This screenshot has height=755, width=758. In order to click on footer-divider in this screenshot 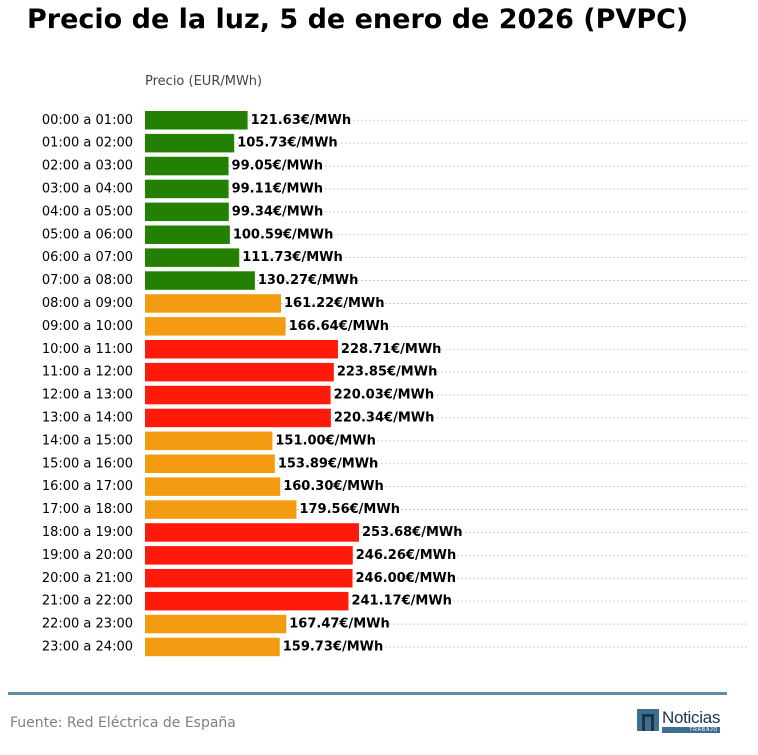, I will do `click(367, 693)`.